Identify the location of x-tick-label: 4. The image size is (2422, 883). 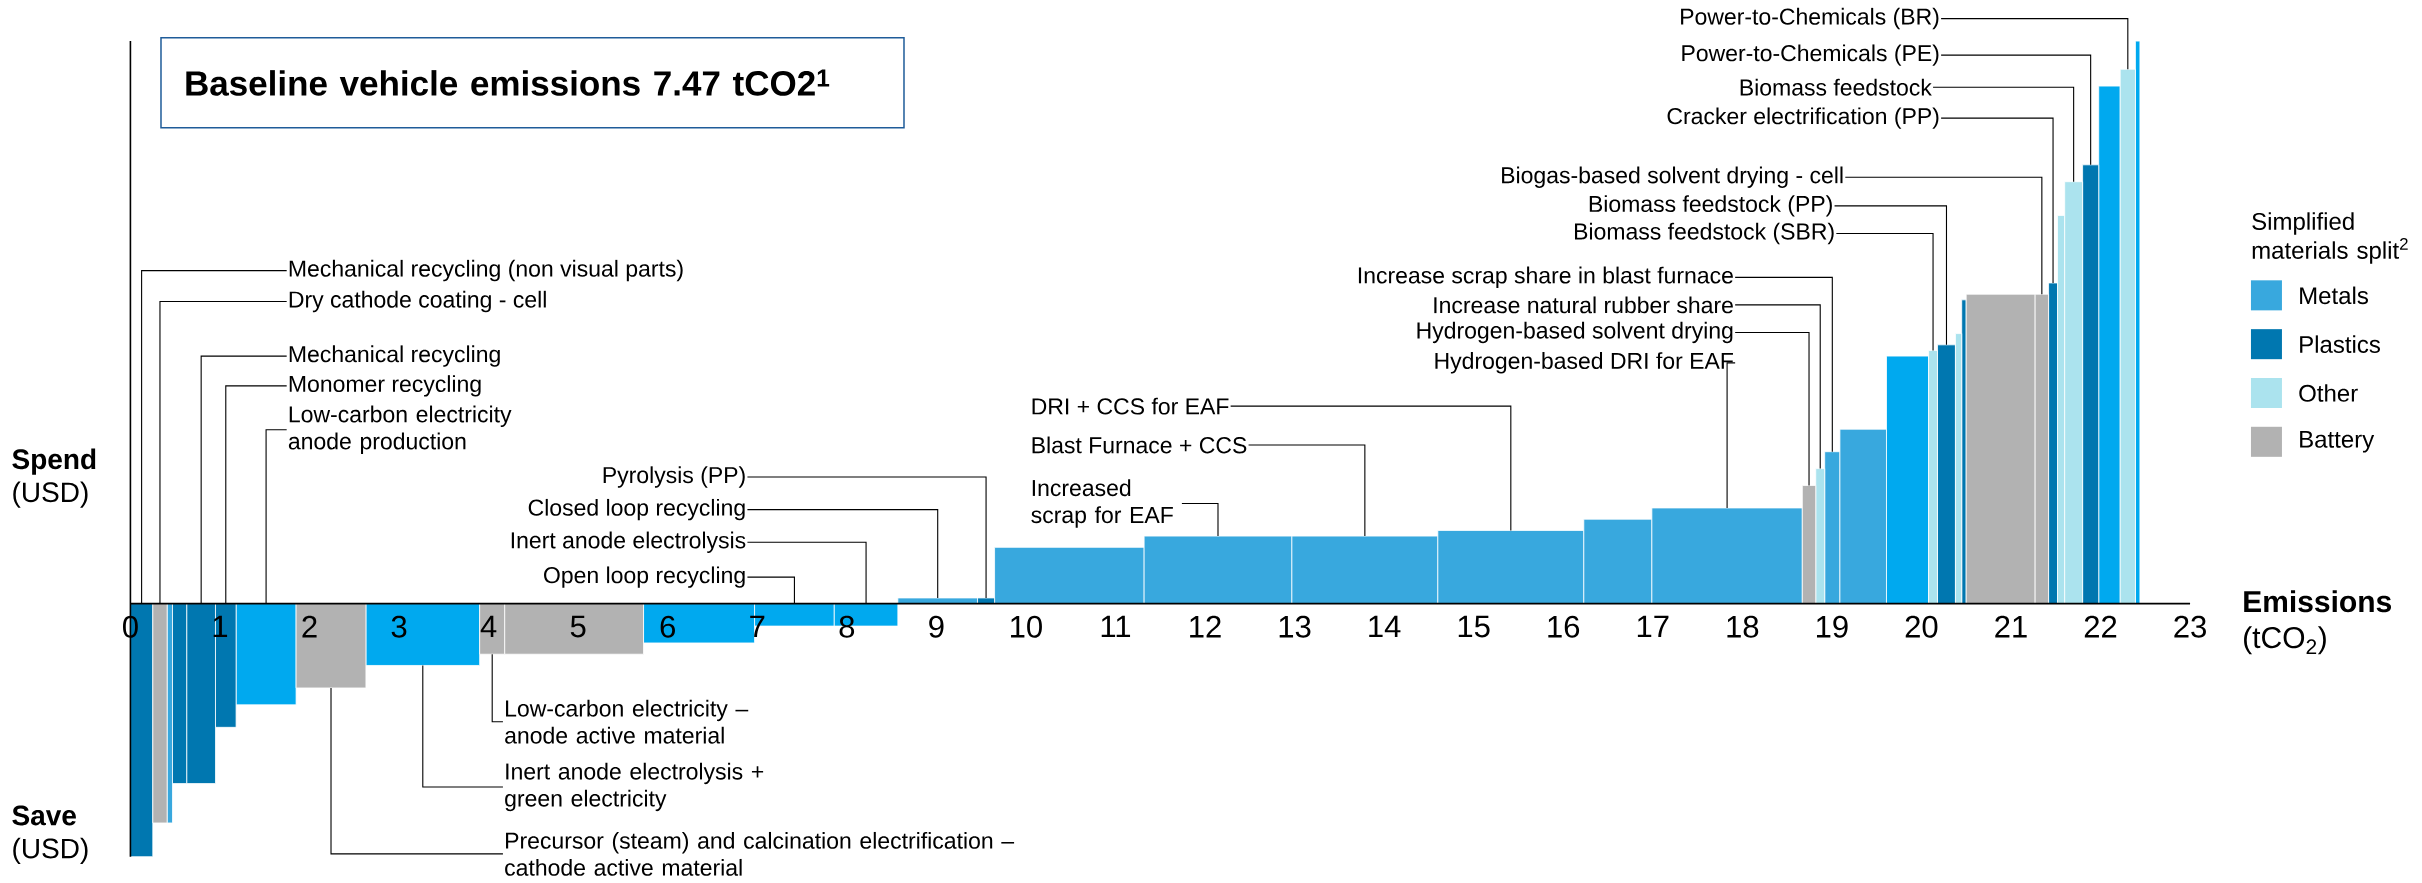
(488, 626).